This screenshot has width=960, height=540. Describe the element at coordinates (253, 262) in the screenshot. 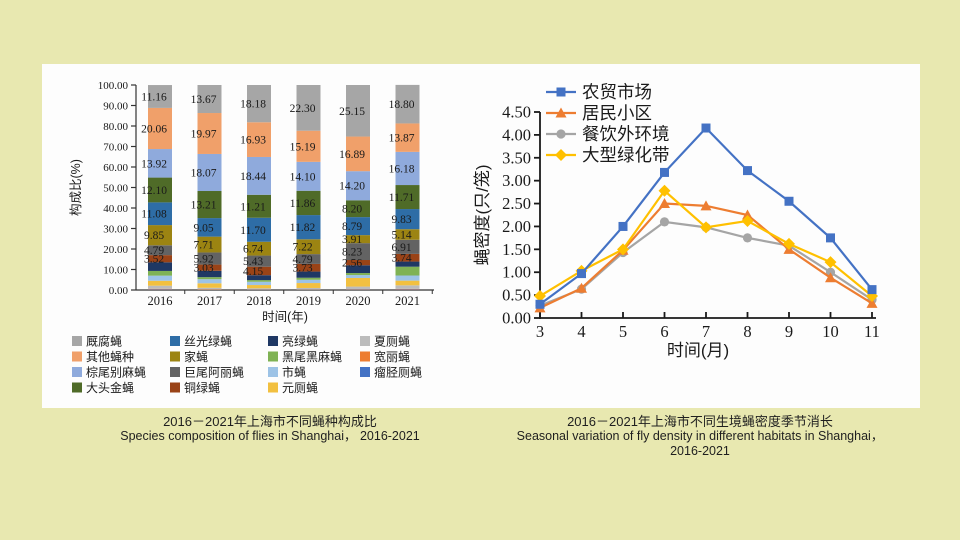

I see `bar-value-label: 5.43` at that location.